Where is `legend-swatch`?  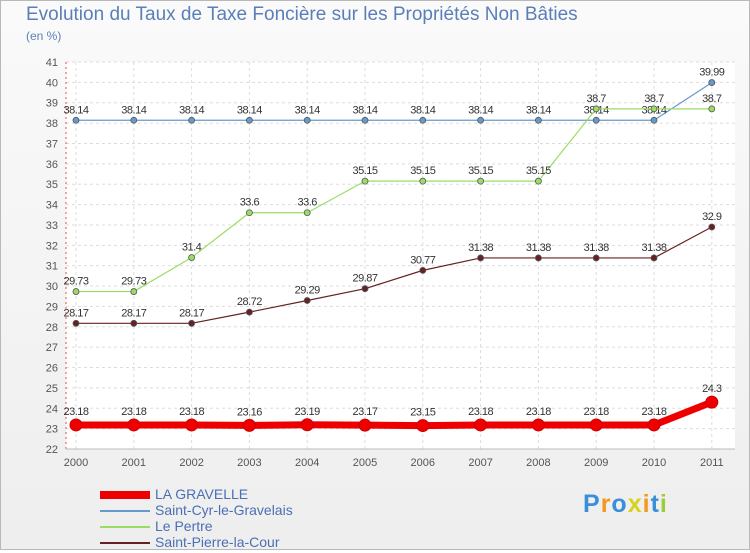
legend-swatch is located at coordinates (125, 511).